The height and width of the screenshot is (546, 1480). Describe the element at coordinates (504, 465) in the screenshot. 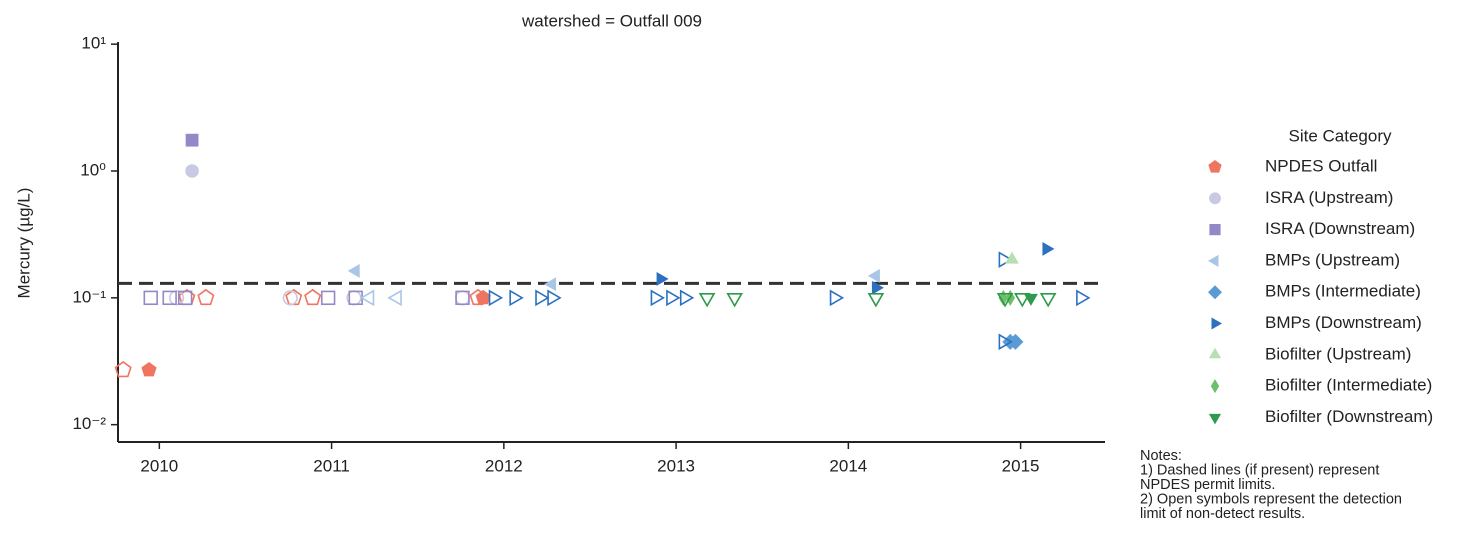

I see `x-tick-label: 2012` at that location.